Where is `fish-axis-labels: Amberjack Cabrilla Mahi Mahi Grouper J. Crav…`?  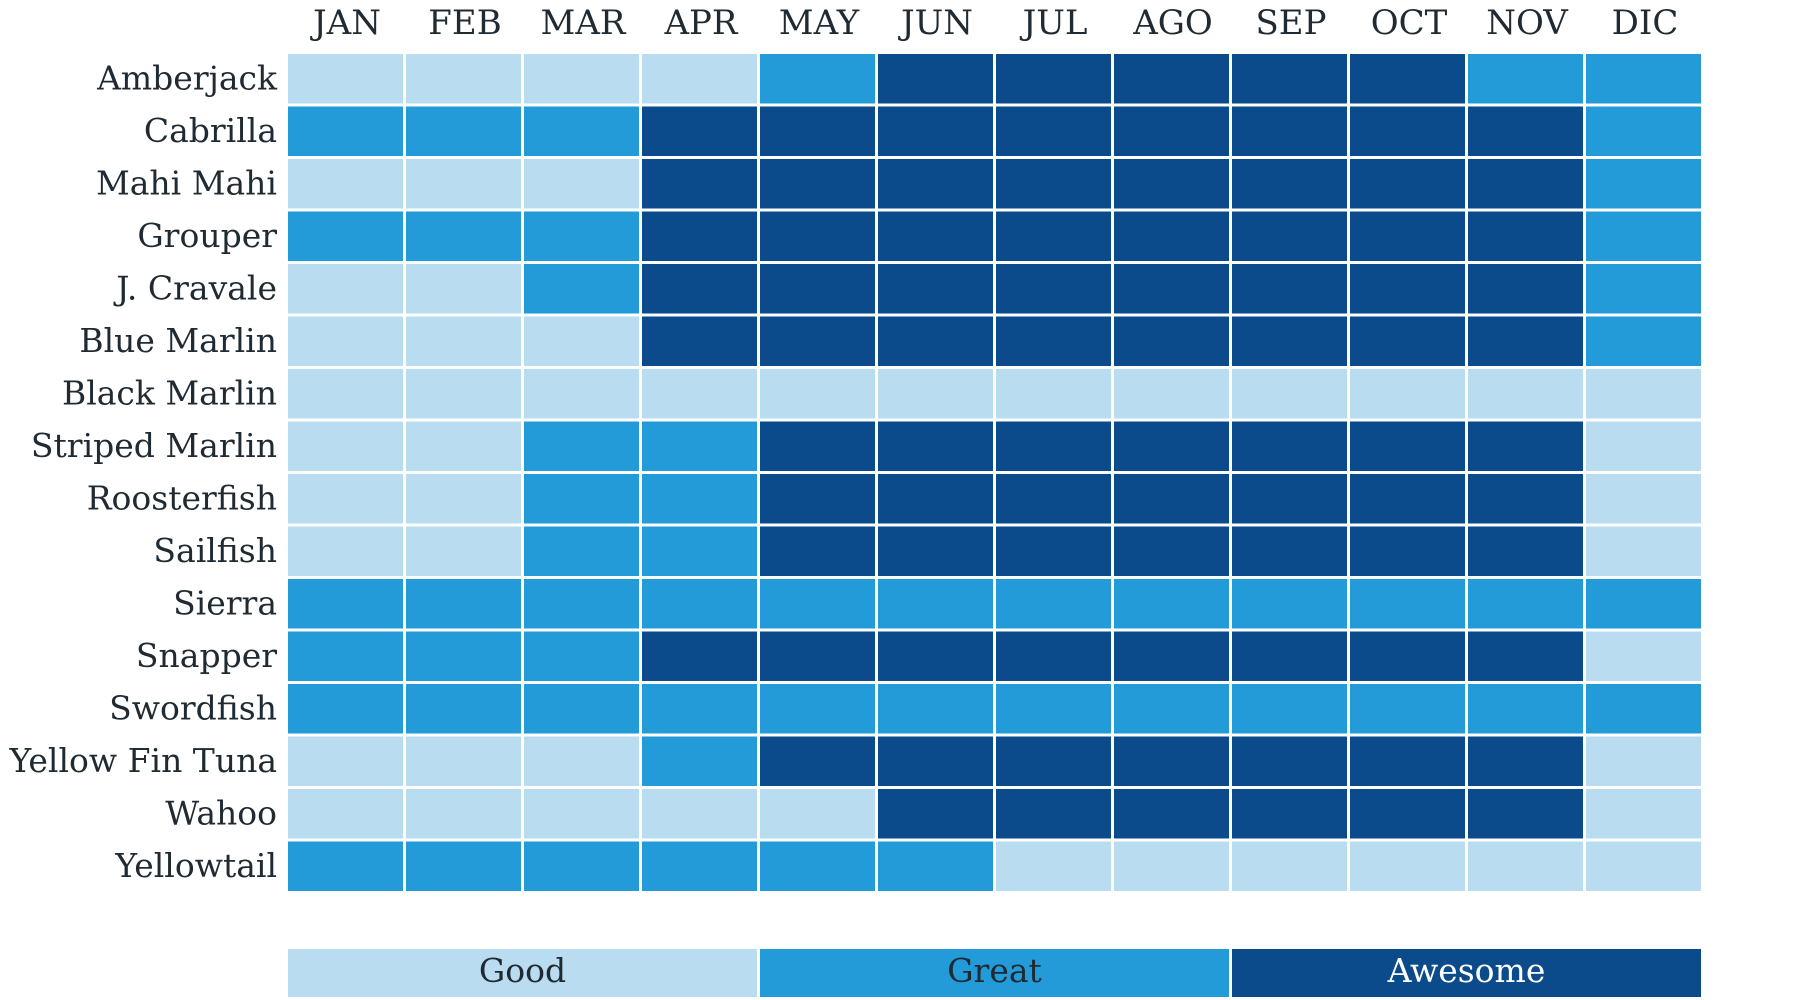 fish-axis-labels: Amberjack Cabrilla Mahi Mahi Grouper J. Crav… is located at coordinates (143, 471).